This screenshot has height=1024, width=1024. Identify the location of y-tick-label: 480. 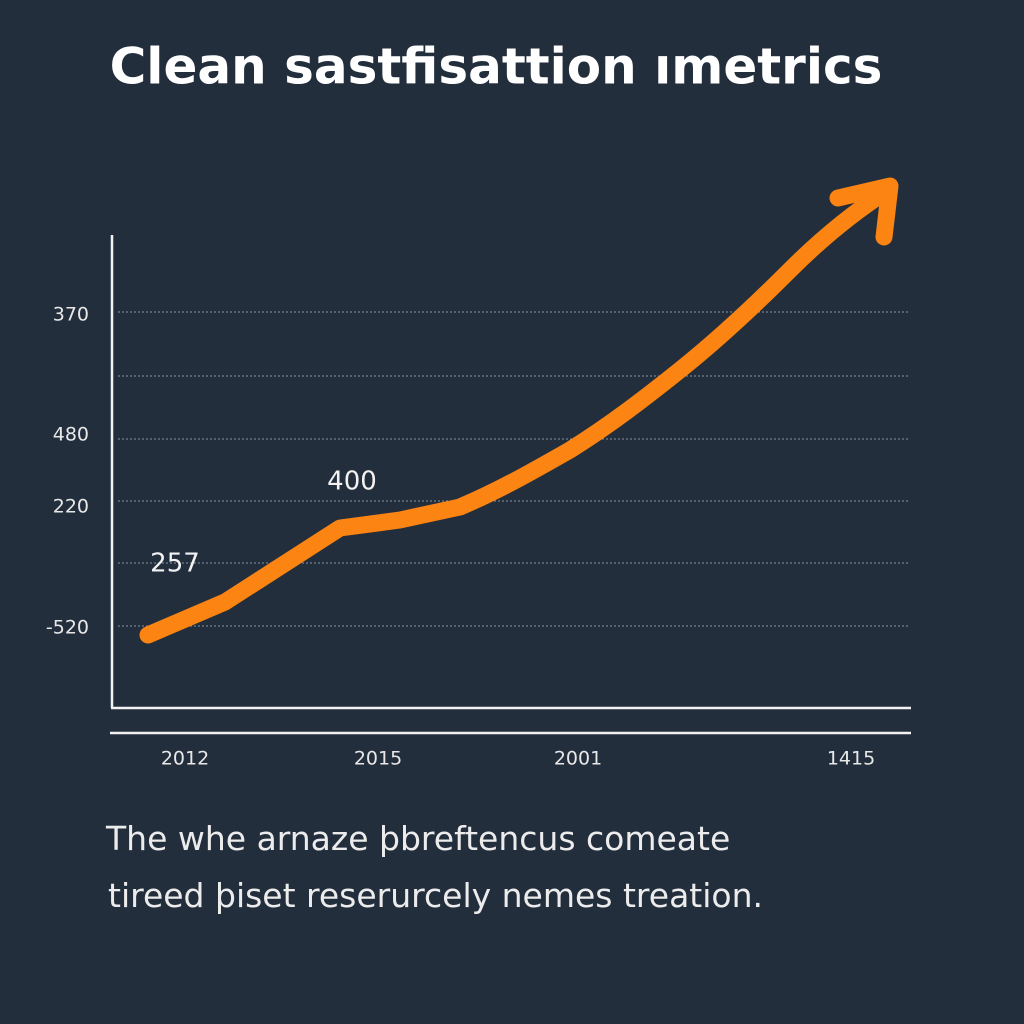
(71, 435).